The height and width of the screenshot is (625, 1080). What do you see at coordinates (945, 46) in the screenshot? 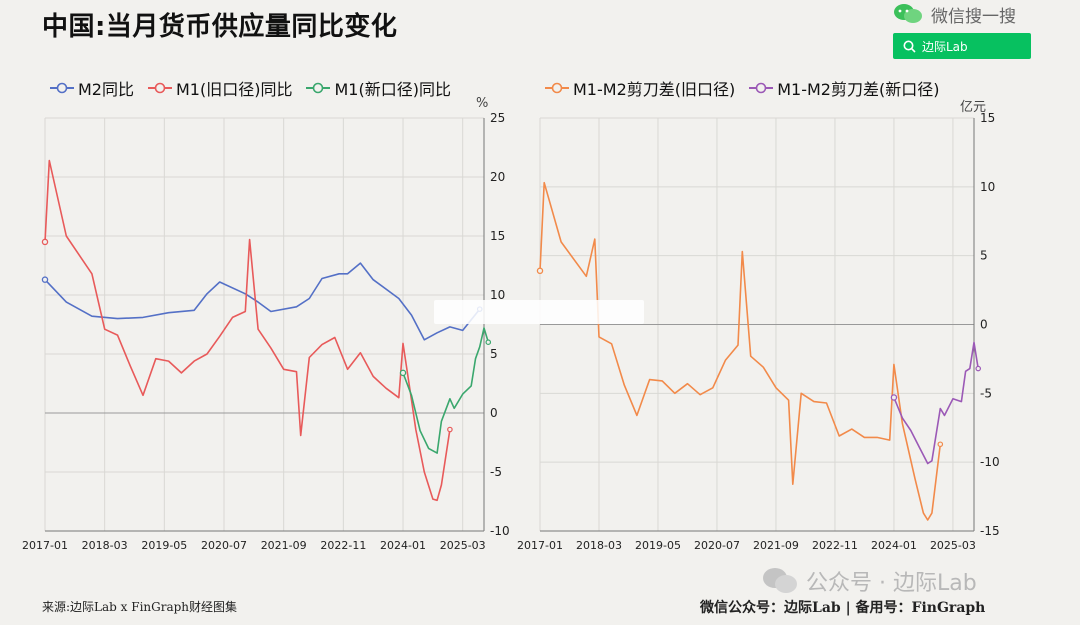
I see `search-label: 边际Lab` at bounding box center [945, 46].